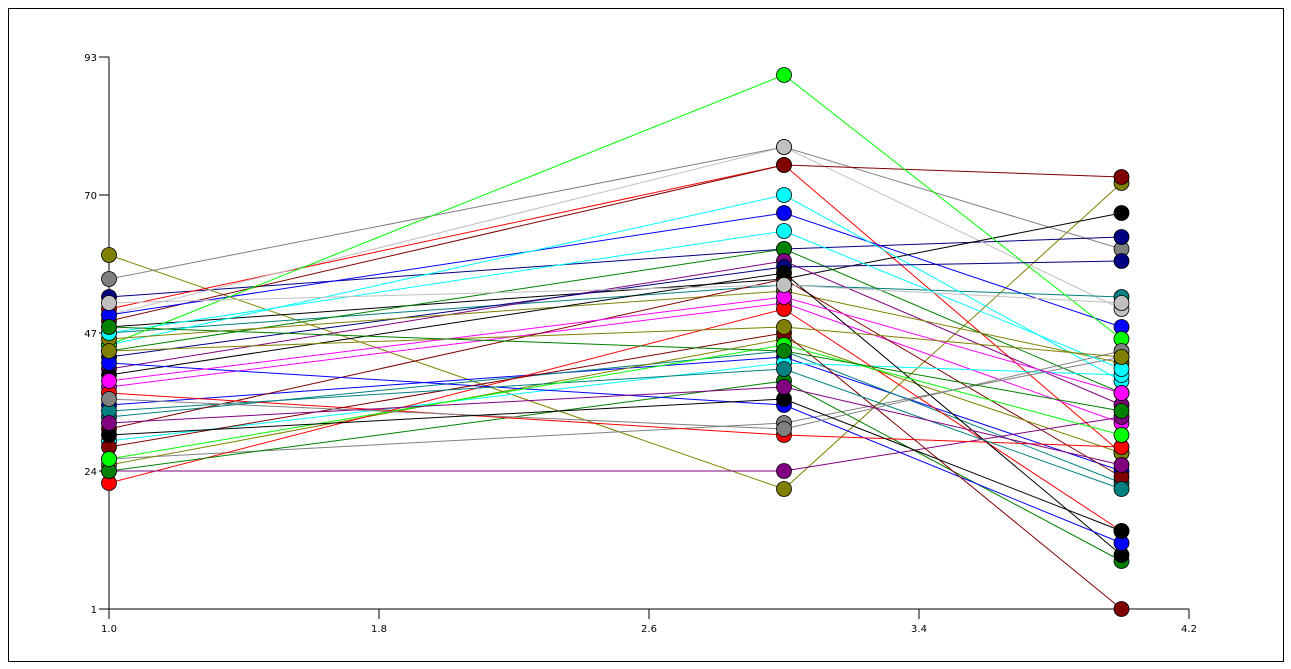  I want to click on y-tick-label: 47, so click(90, 334).